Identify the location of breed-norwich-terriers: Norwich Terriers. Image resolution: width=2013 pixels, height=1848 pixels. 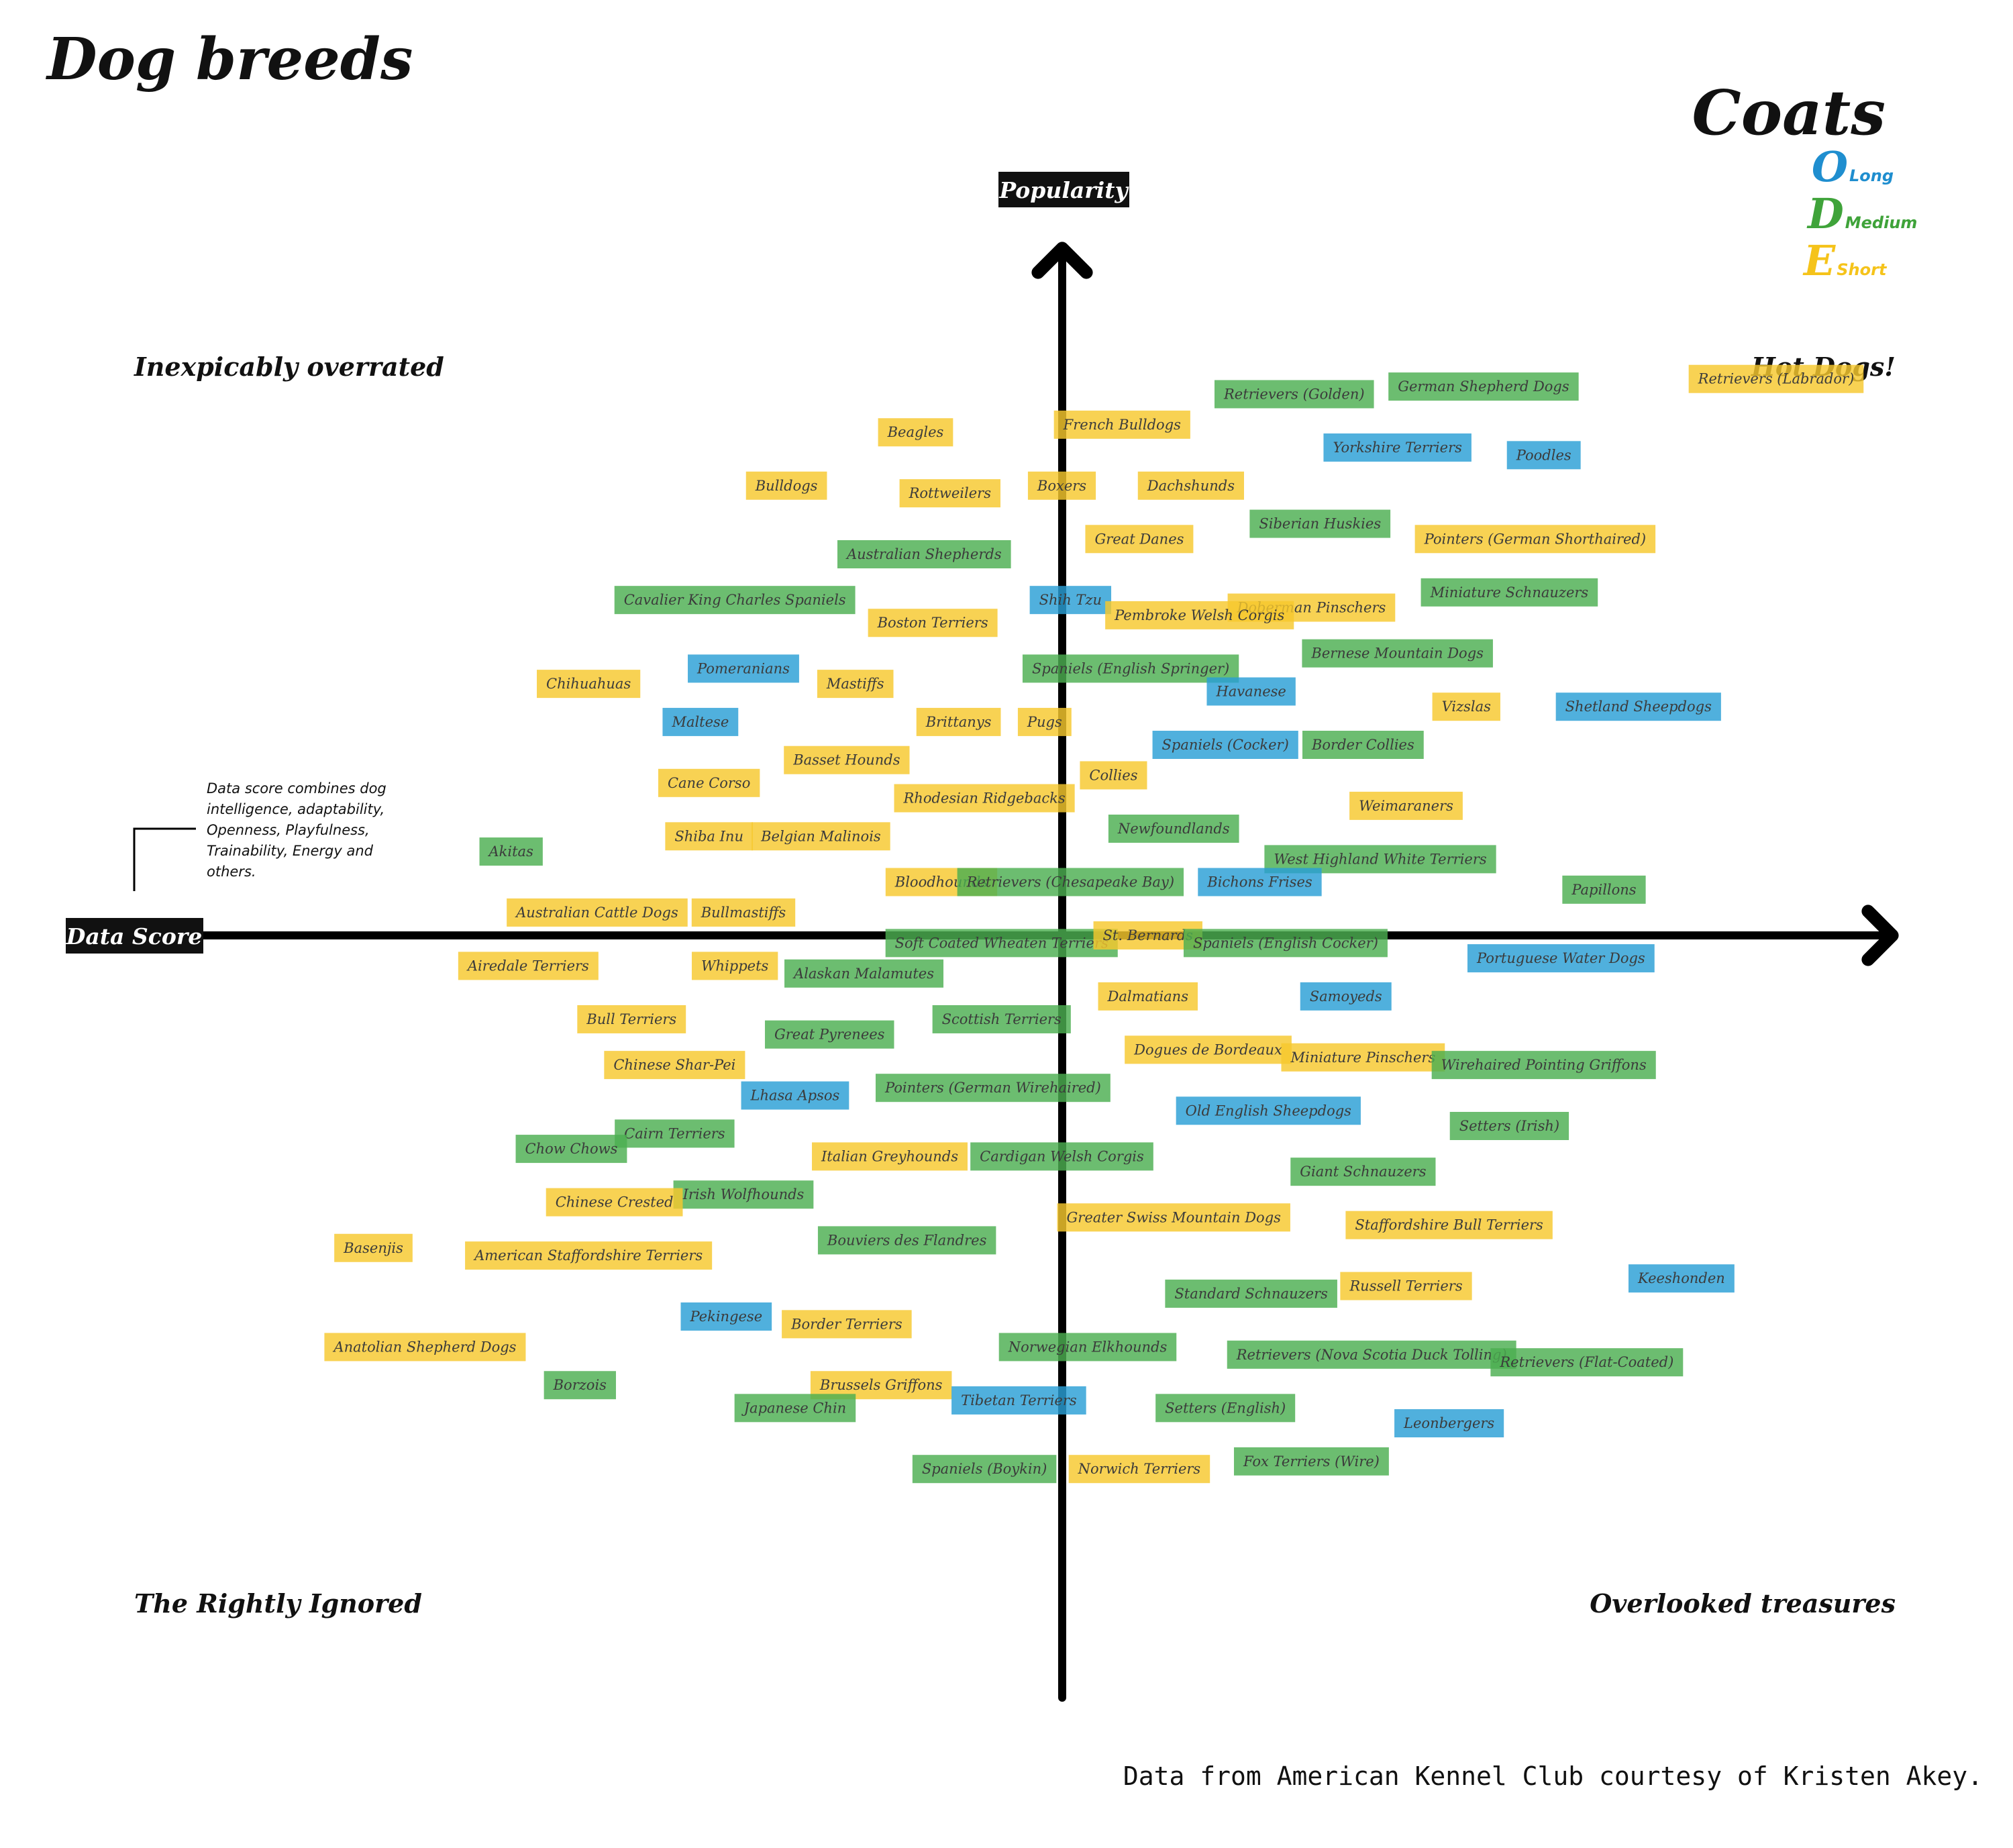
(1139, 1469).